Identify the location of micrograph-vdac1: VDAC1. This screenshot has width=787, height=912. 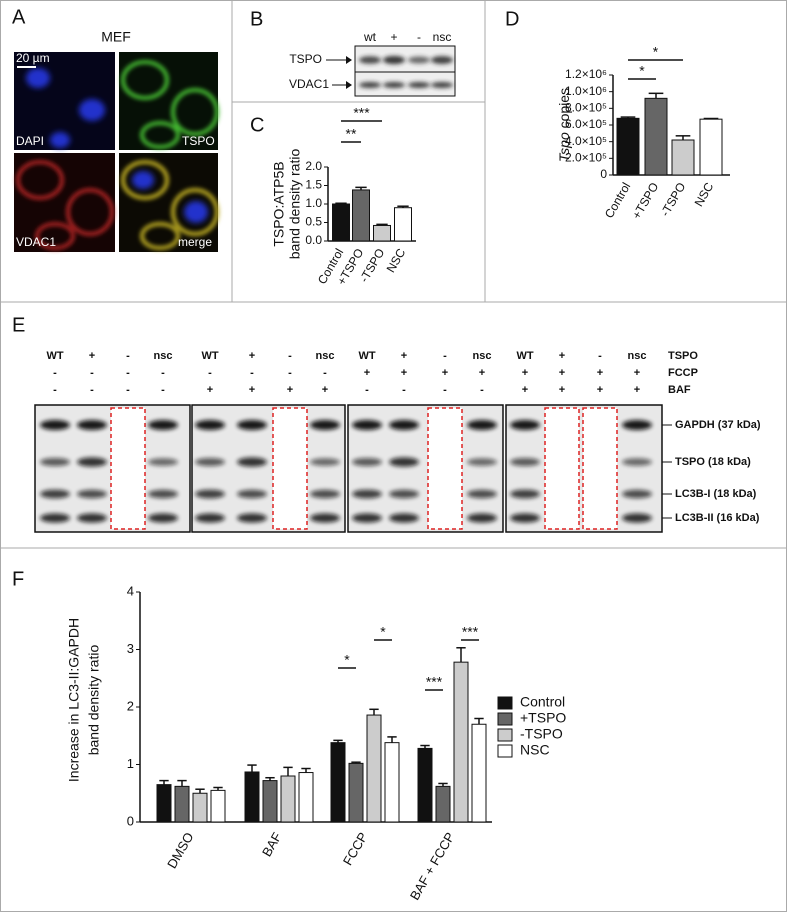
(64, 202).